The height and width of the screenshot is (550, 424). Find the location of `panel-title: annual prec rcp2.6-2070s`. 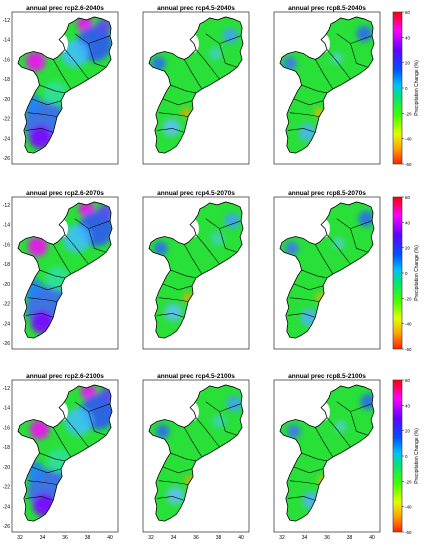

panel-title: annual prec rcp2.6-2070s is located at coordinates (65, 193).